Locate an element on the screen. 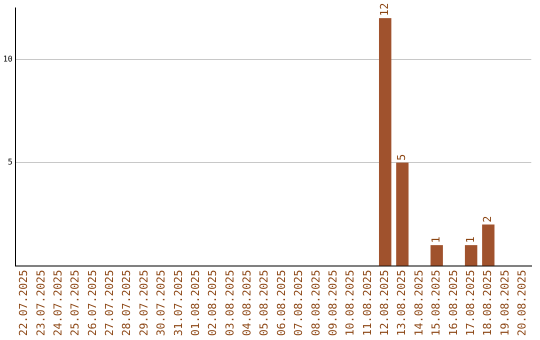 The image size is (540, 340). x-tick-label: 31.07.2025 is located at coordinates (178, 303).